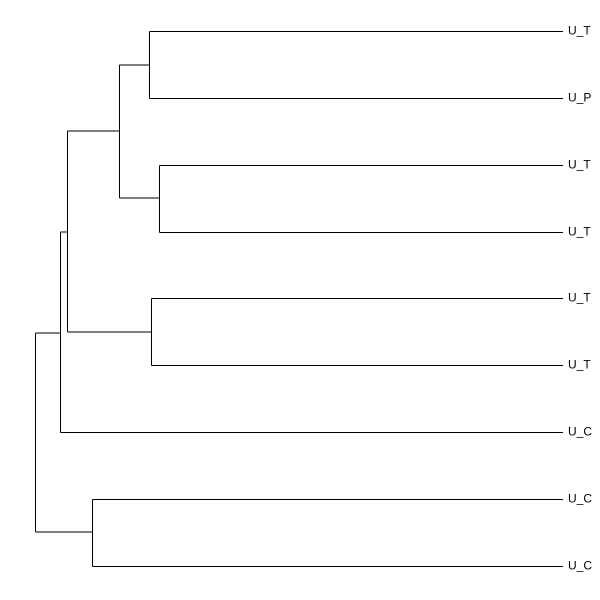 This screenshot has width=600, height=600. What do you see at coordinates (579, 98) in the screenshot?
I see `leaf-label: U_P` at bounding box center [579, 98].